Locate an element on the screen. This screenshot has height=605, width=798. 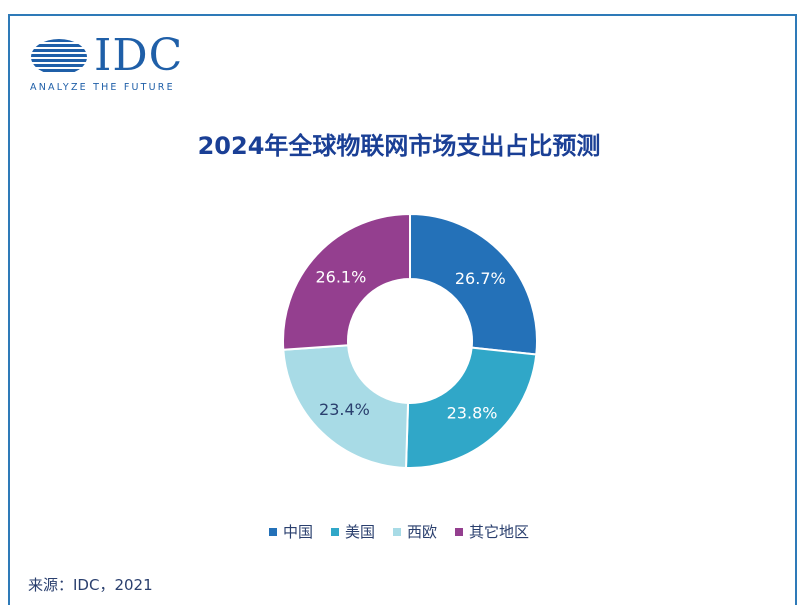
logo-wordmark: IDC is located at coordinates (139, 55).